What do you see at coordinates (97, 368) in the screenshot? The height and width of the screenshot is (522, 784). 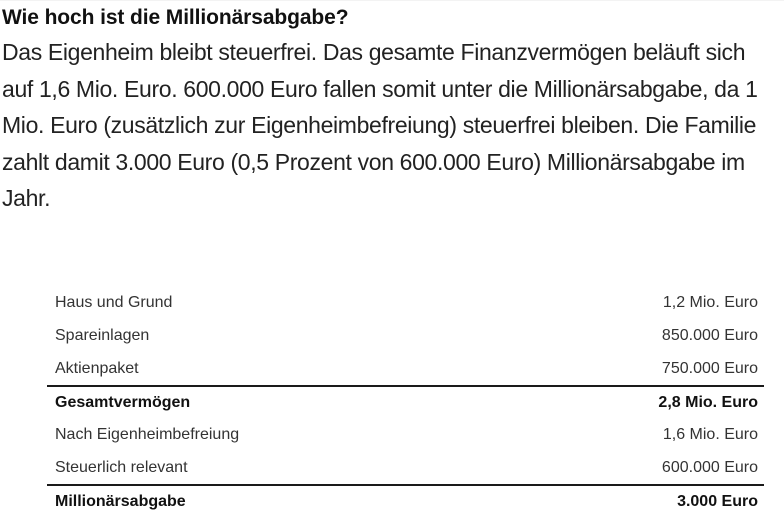 I see `row-label: Aktienpaket` at bounding box center [97, 368].